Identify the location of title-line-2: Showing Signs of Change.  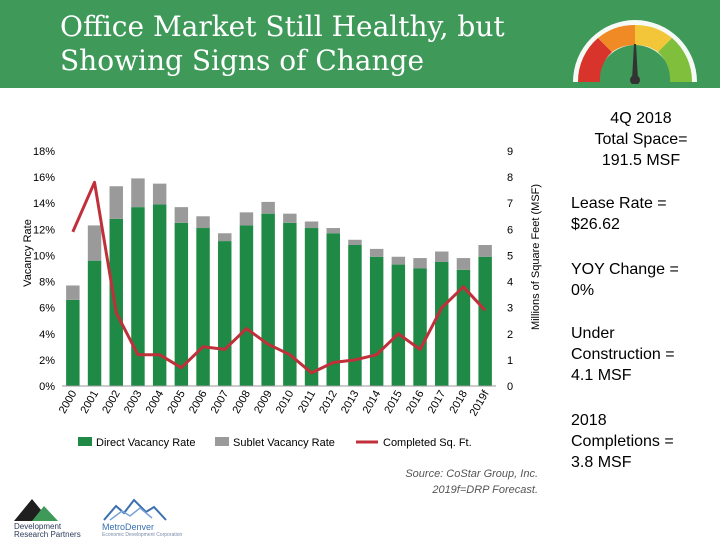
(242, 60).